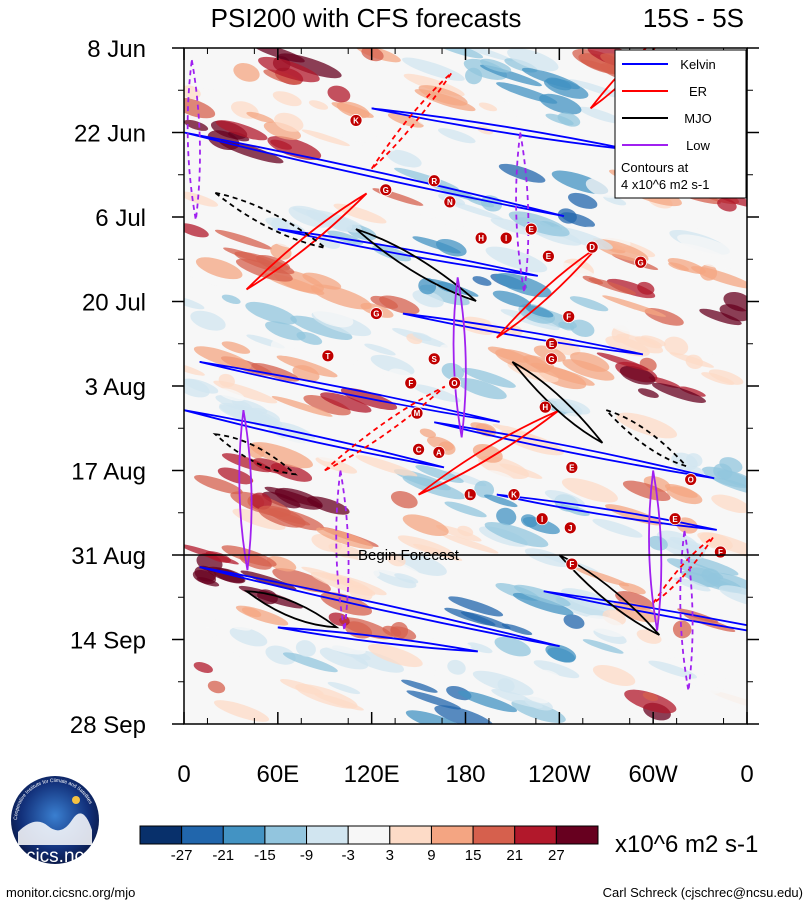  Describe the element at coordinates (327, 356) in the screenshot. I see `storm-letter: T` at that location.